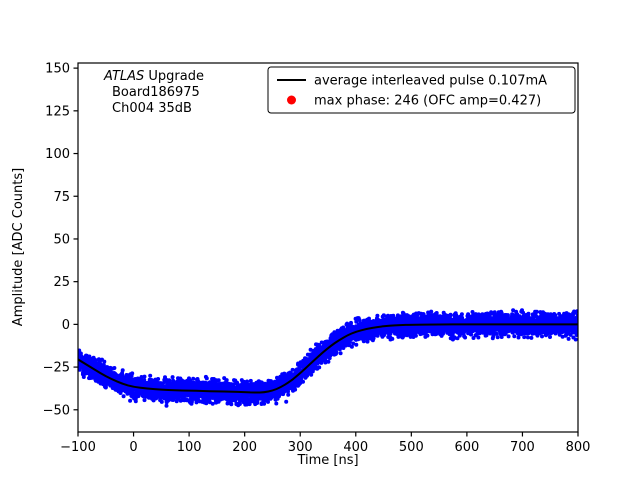 This screenshot has width=640, height=484. I want to click on legend-dot-sample, so click(291, 100).